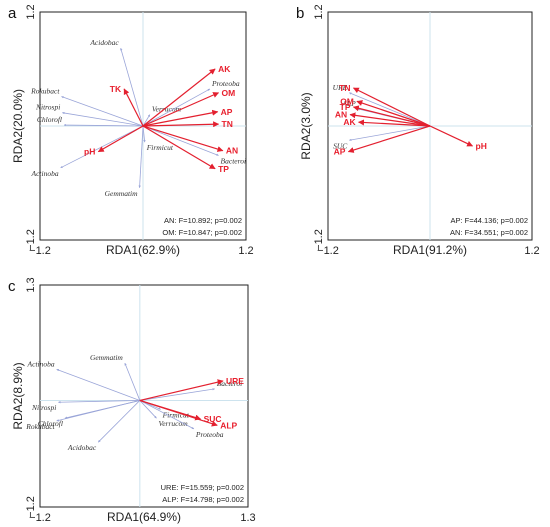 The width and height of the screenshot is (550, 527). What do you see at coordinates (167, 109) in the screenshot?
I see `species-label-a-5: Verrucom` at bounding box center [167, 109].